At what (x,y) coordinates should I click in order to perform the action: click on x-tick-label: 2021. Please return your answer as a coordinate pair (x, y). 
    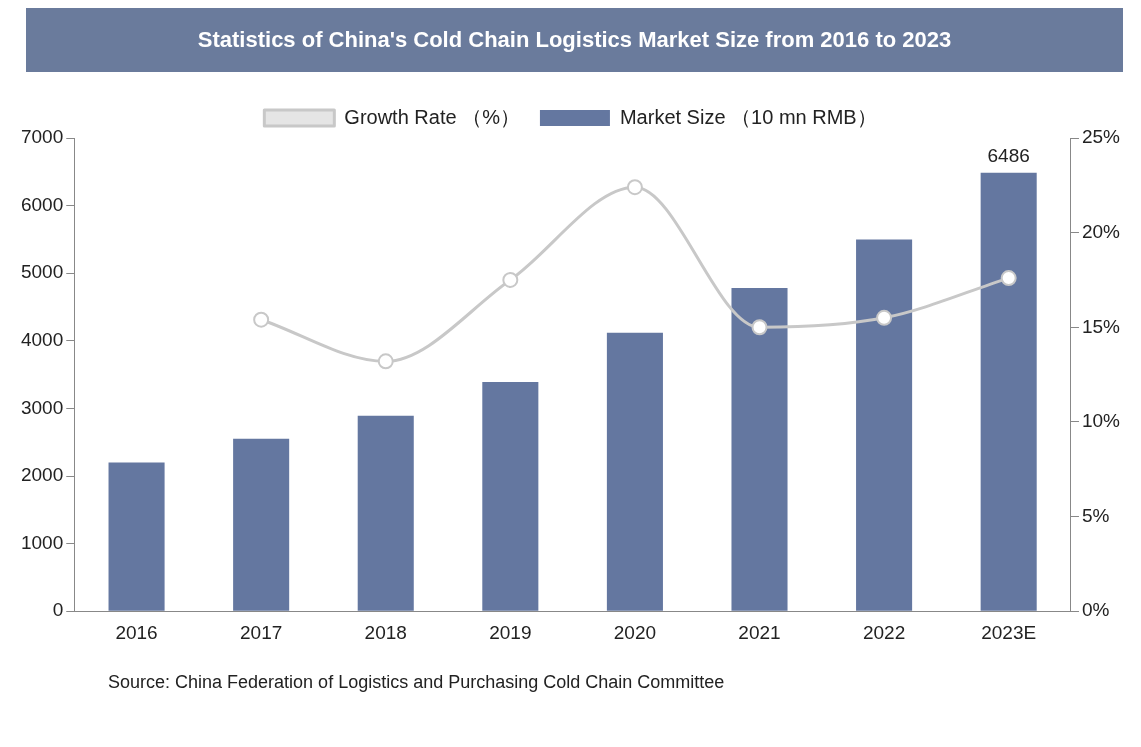
    Looking at the image, I should click on (759, 632).